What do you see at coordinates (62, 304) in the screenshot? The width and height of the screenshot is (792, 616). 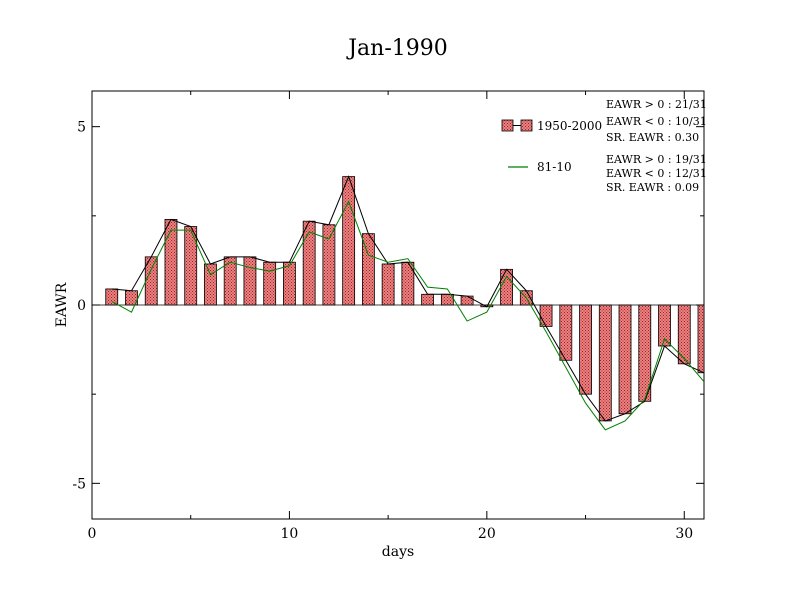 I see `y-axis-label: EAWR` at bounding box center [62, 304].